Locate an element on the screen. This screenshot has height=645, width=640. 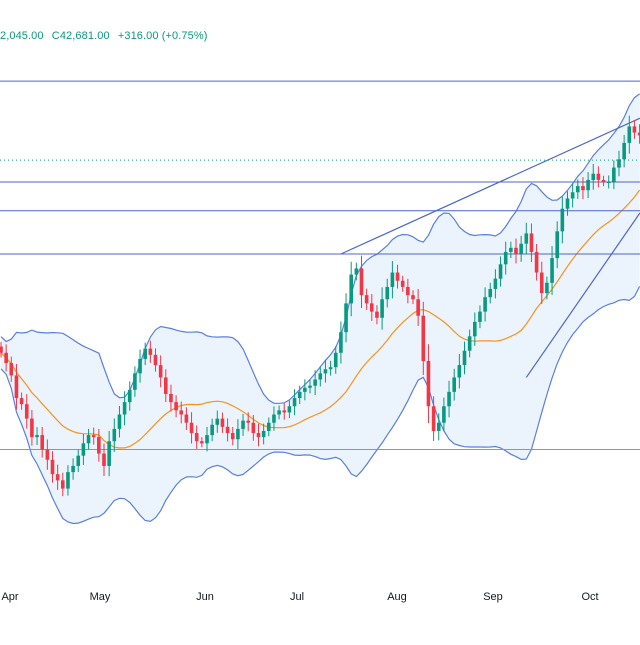
x-axis-label-jul: Jul is located at coordinates (297, 597).